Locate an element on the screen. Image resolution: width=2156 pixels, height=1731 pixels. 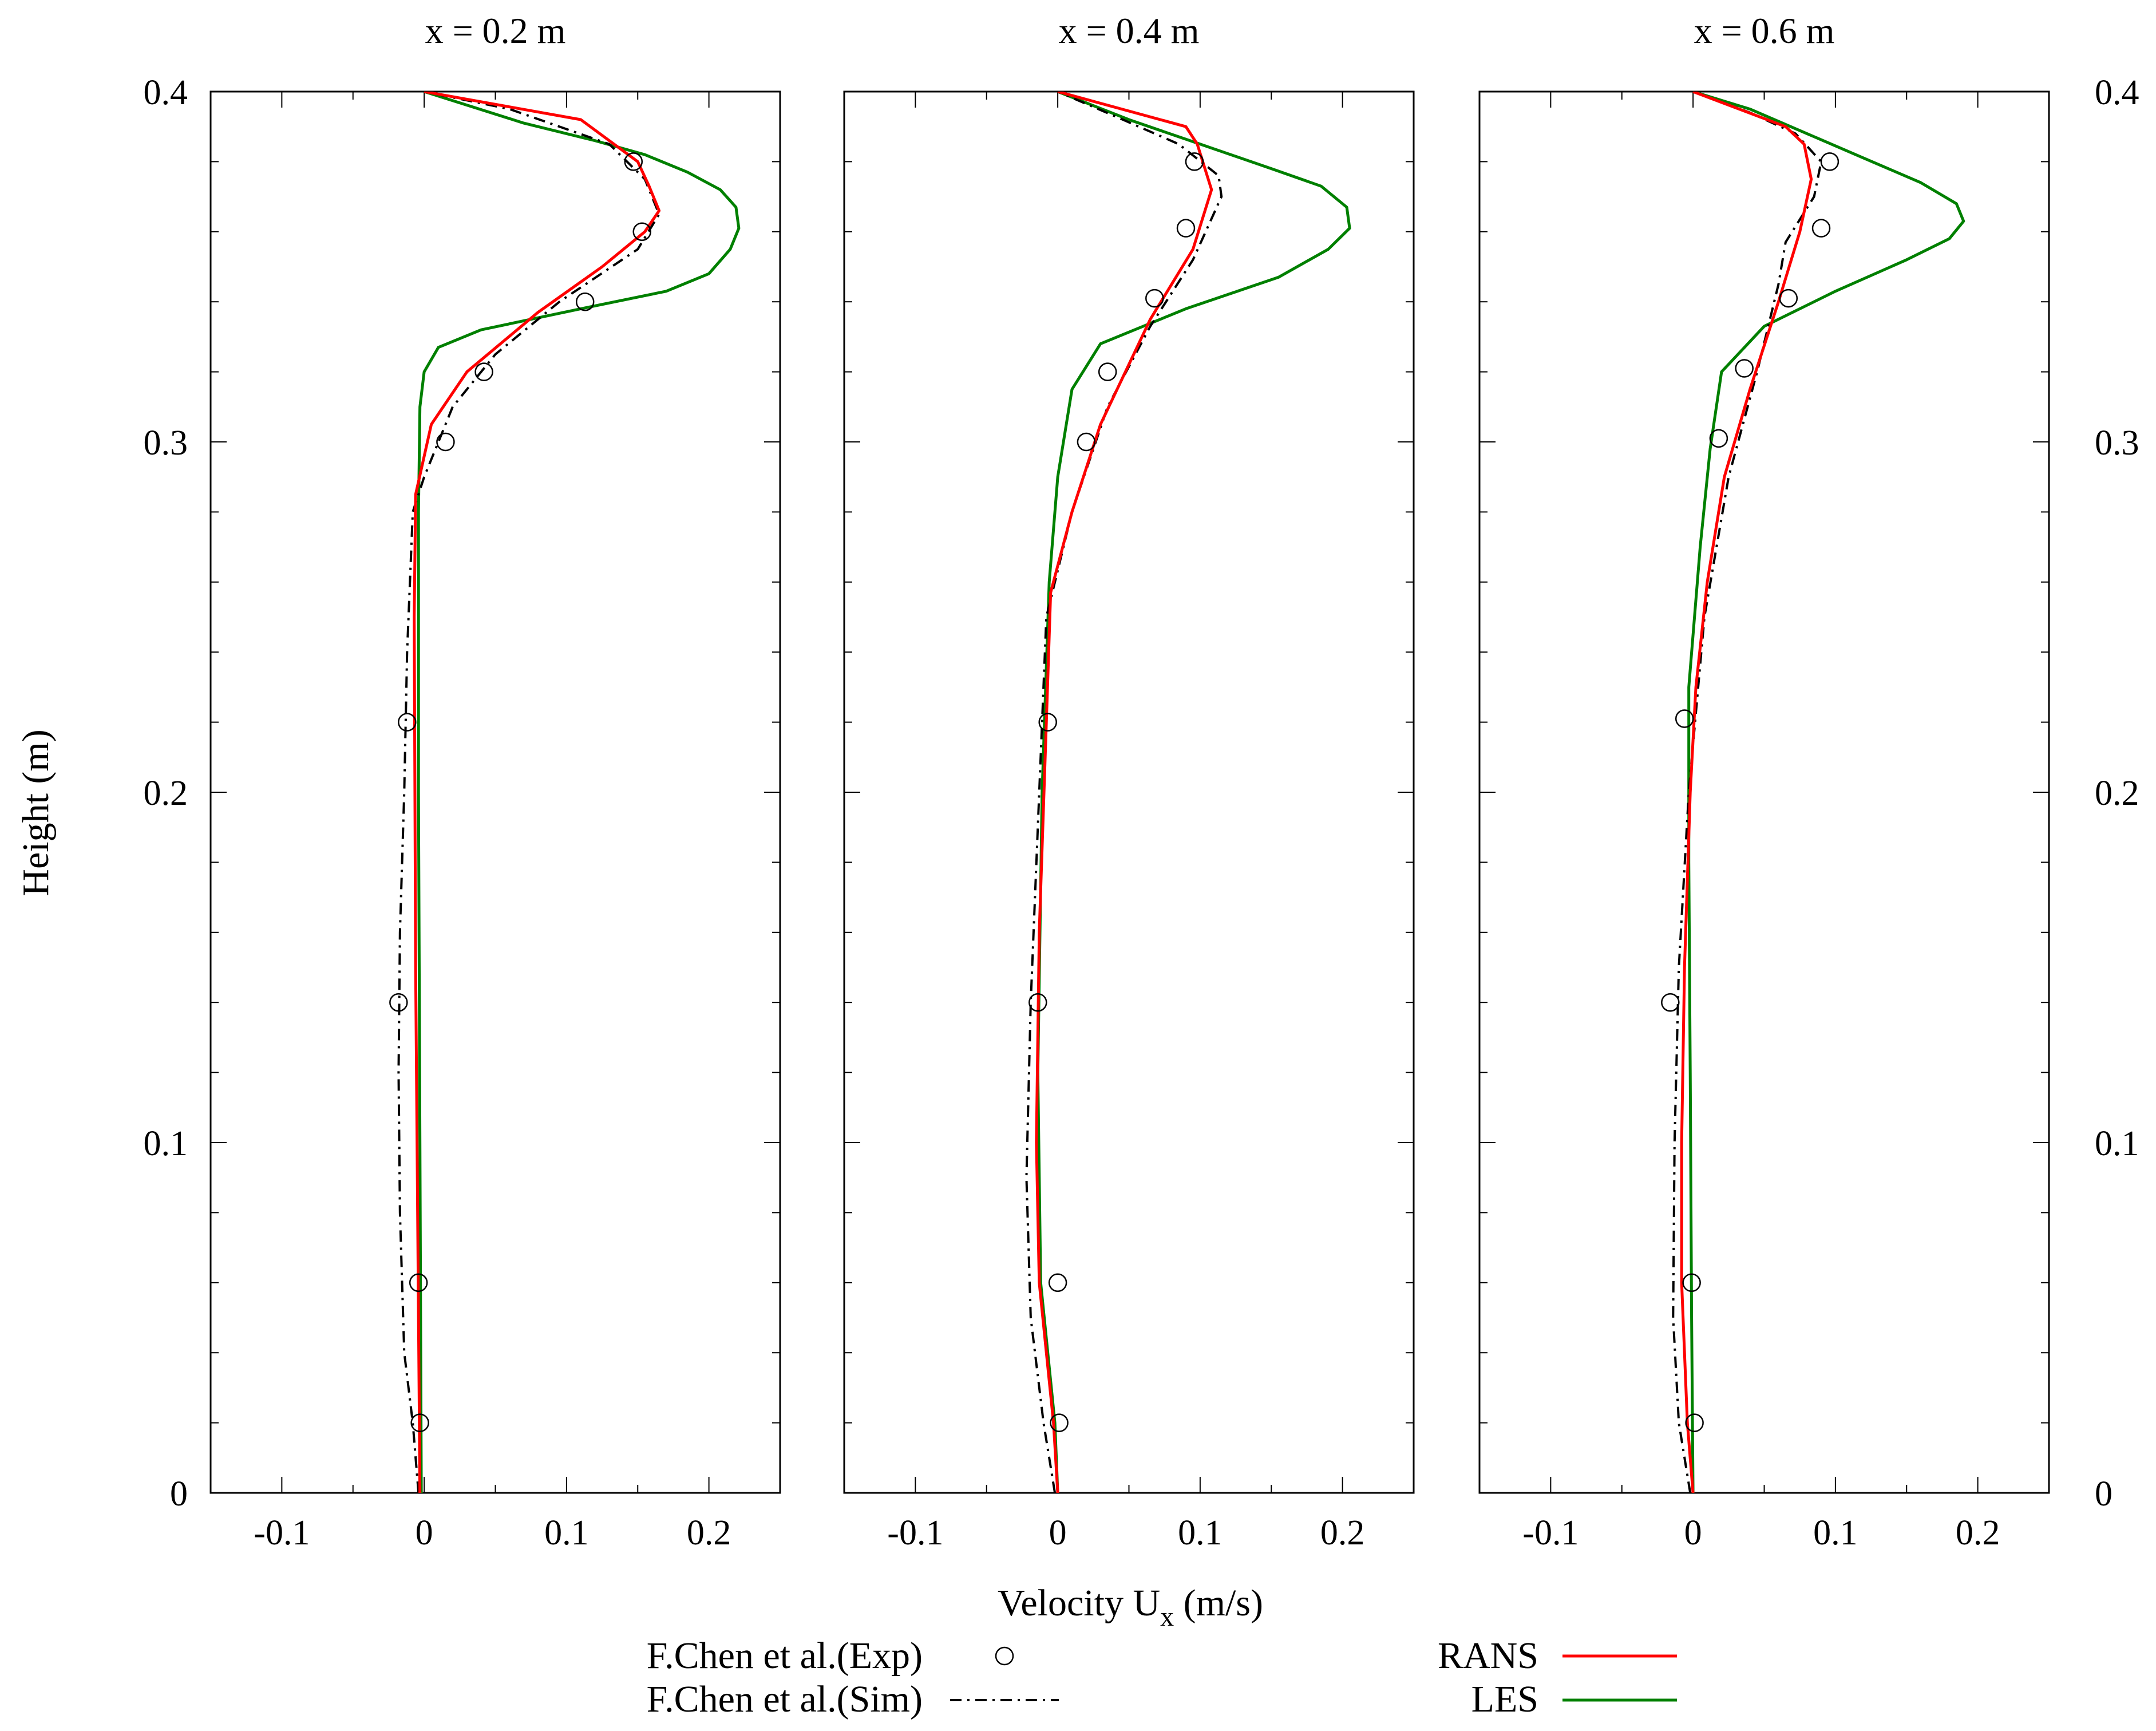
y-tick-label-right: 0.2 is located at coordinates (2117, 793).